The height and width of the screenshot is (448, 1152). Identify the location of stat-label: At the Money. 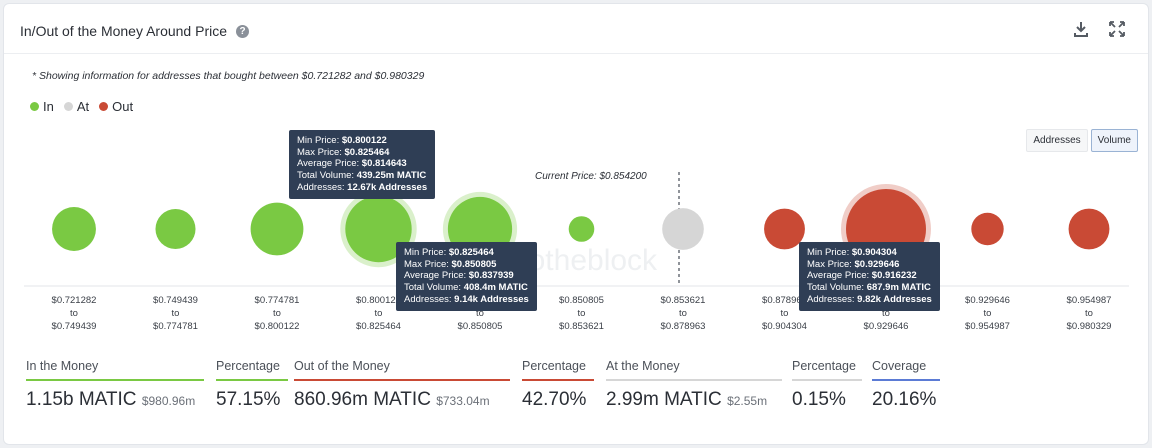
(694, 370).